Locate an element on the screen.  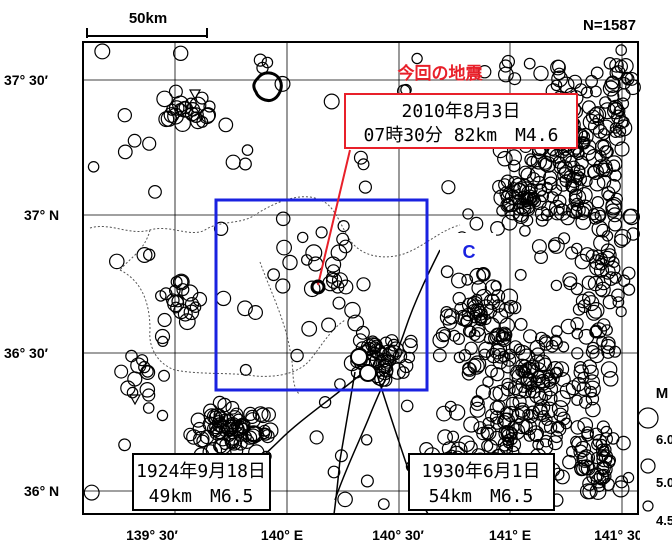
magnitude-legend-level-6: 6.0 is located at coordinates (664, 439).